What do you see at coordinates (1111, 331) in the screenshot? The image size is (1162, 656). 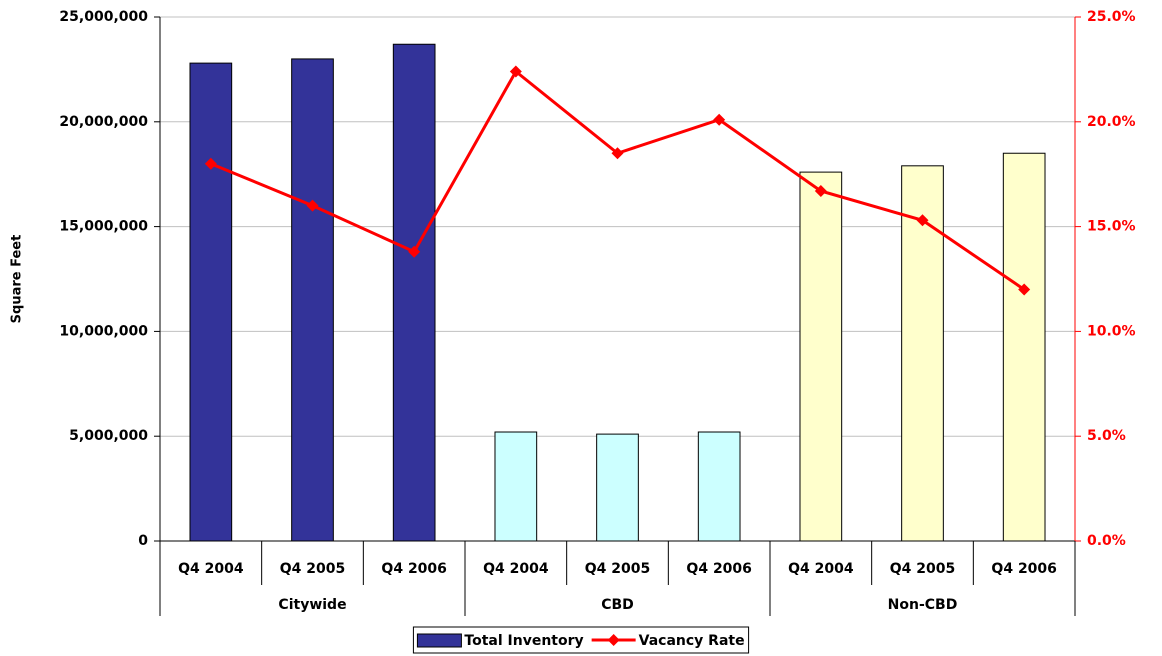 I see `y2-tick-label: 10.0%` at bounding box center [1111, 331].